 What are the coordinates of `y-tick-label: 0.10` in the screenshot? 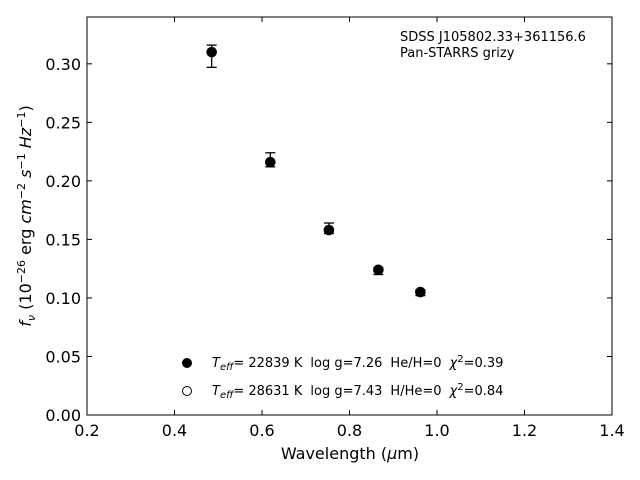 It's located at (63, 298).